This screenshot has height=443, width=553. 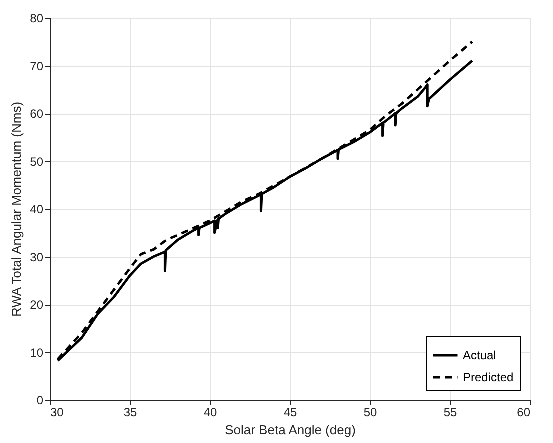 What do you see at coordinates (451, 413) in the screenshot?
I see `x-tick-label: 55` at bounding box center [451, 413].